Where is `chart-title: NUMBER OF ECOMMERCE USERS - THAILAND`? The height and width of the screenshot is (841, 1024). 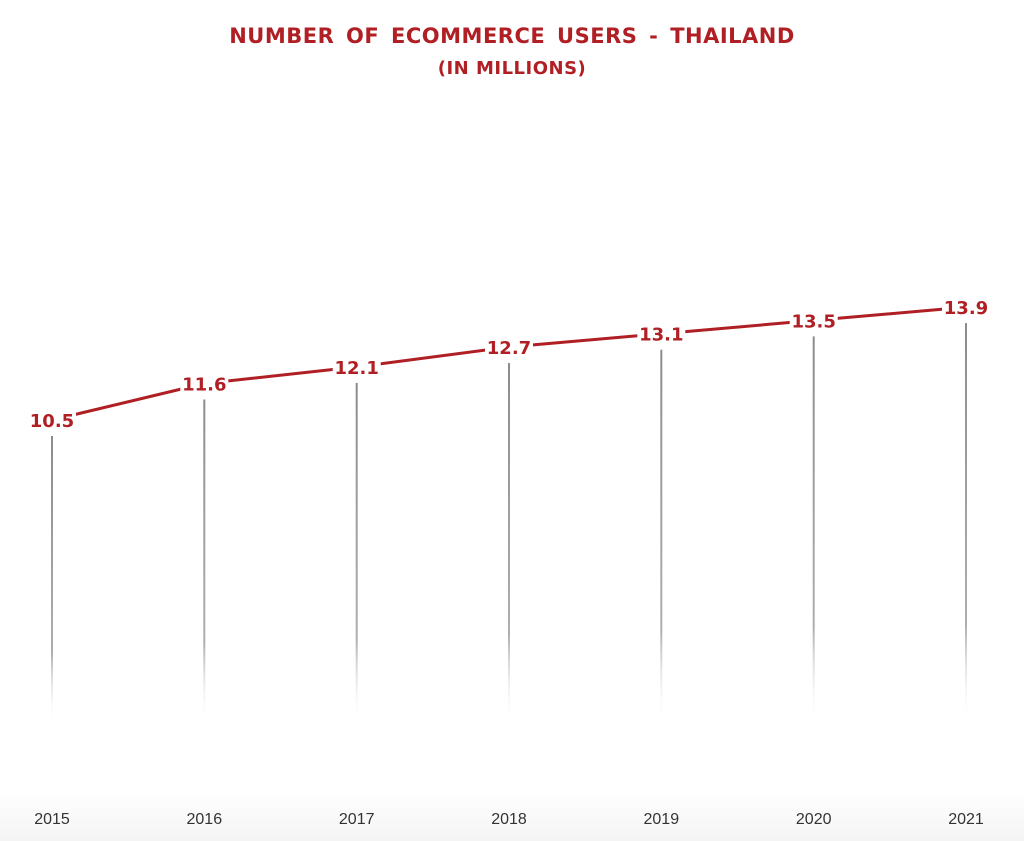 chart-title: NUMBER OF ECOMMERCE USERS - THAILAND is located at coordinates (512, 36).